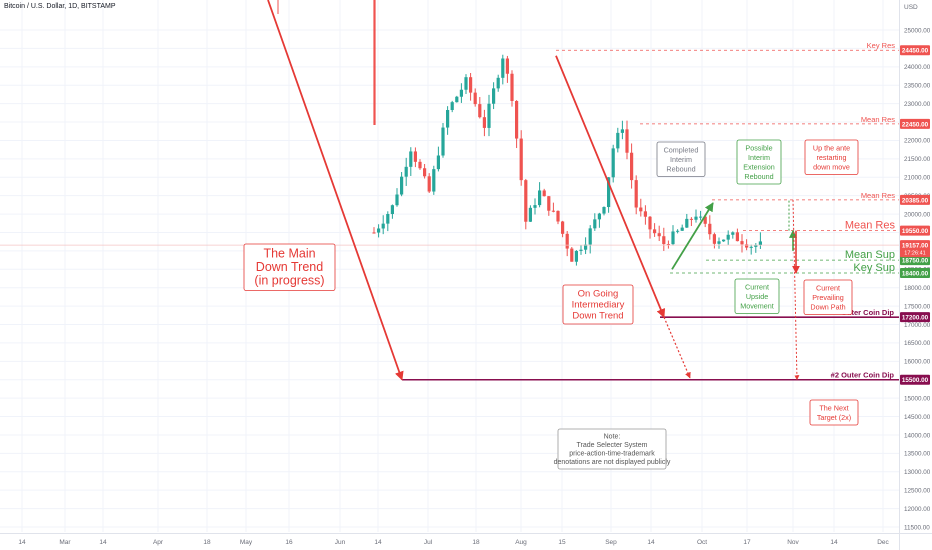  Describe the element at coordinates (915, 245) in the screenshot. I see `current-price-text: 19157.00` at that location.